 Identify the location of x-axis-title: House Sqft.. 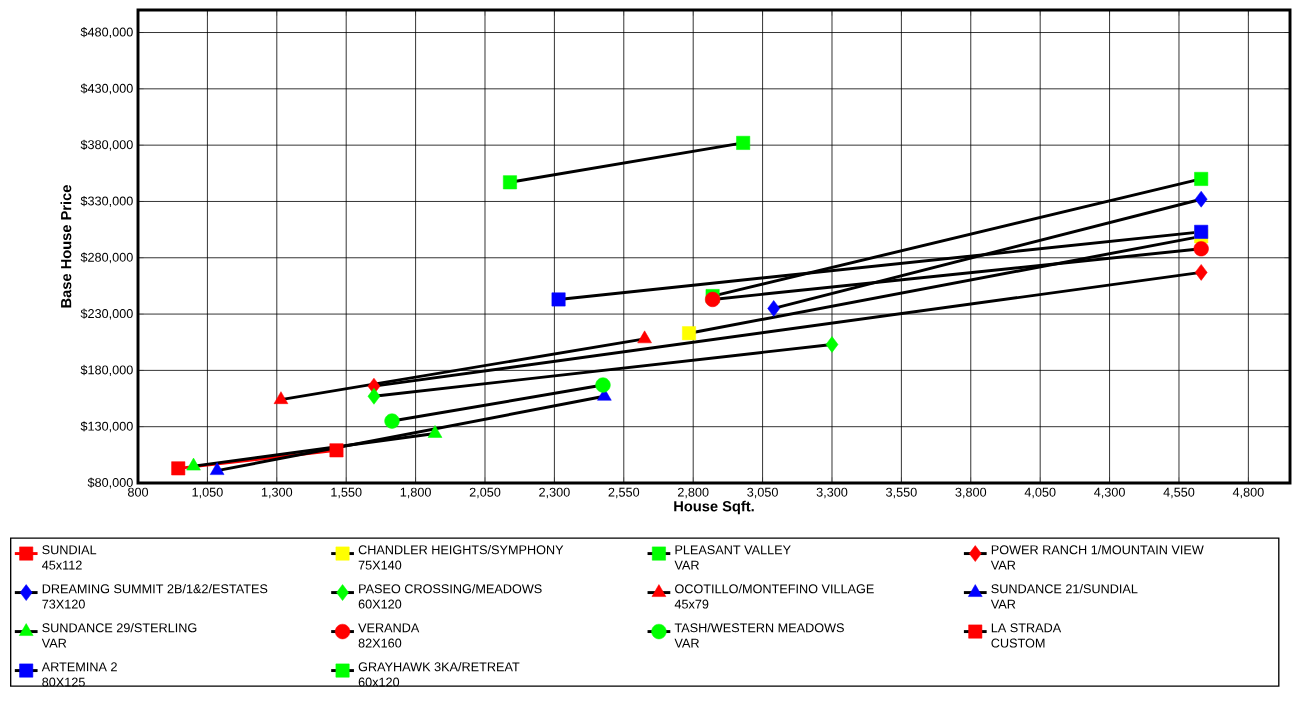
(714, 507).